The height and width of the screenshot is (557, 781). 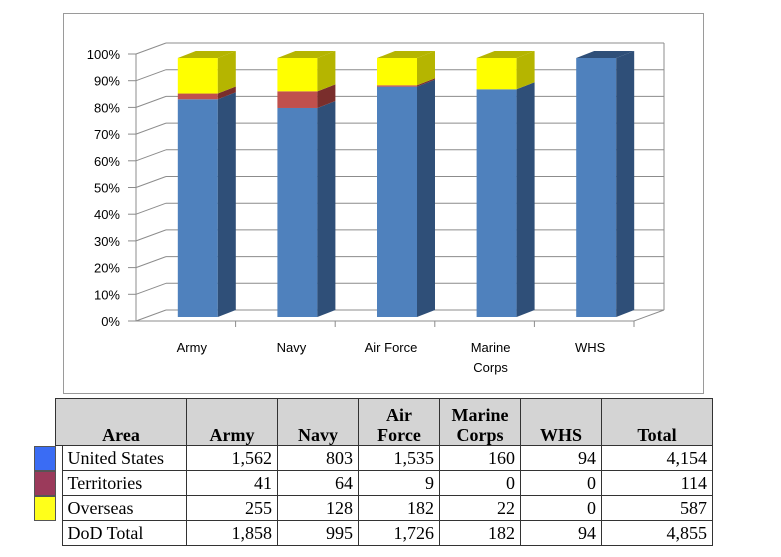 What do you see at coordinates (657, 458) in the screenshot?
I see `table-cell: 4,154` at bounding box center [657, 458].